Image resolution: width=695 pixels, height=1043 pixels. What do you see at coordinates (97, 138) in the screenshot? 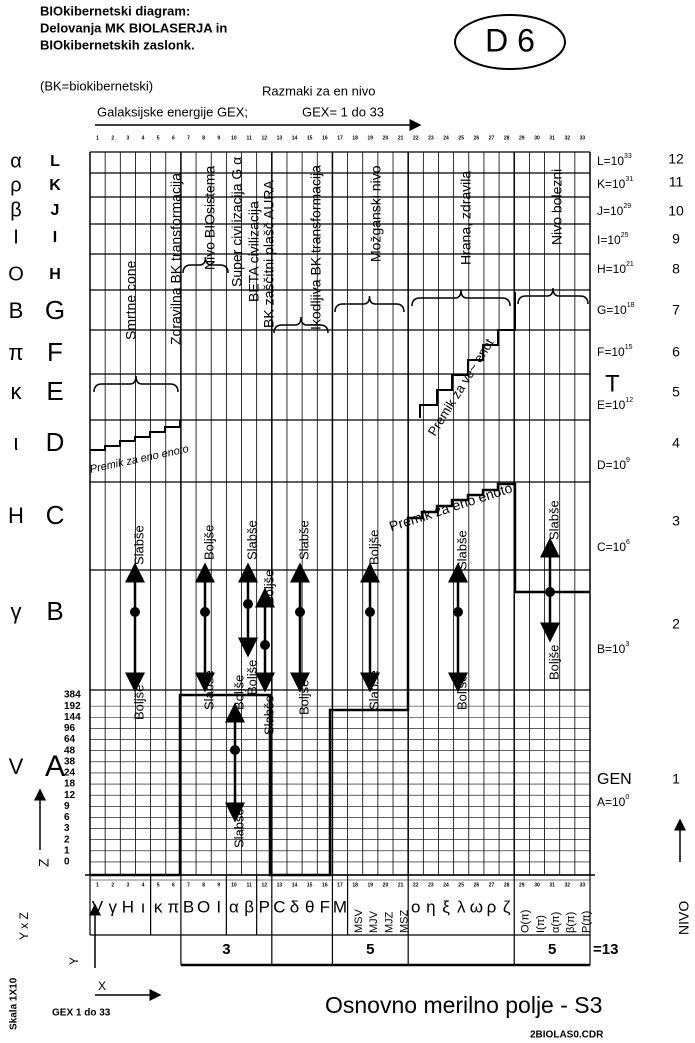
I see `column-number: 1` at bounding box center [97, 138].